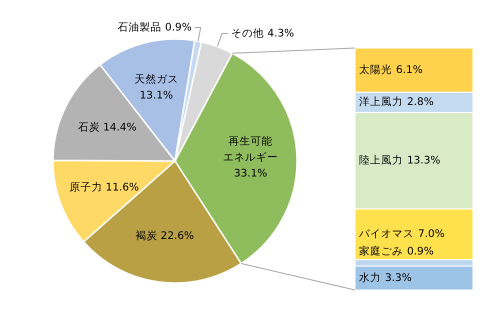  Describe the element at coordinates (107, 127) in the screenshot. I see `slice-label: 石炭 14.4%` at that location.